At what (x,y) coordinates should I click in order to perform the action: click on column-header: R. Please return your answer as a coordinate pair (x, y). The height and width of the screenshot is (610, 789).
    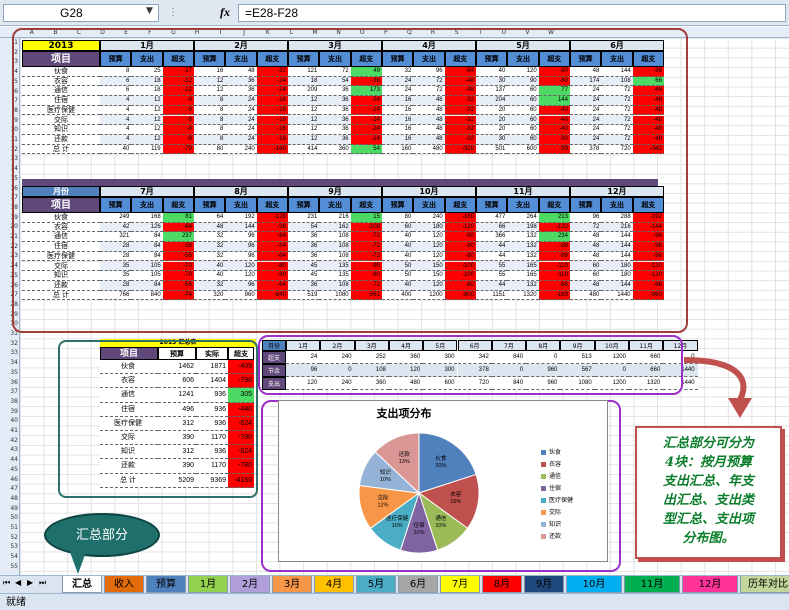
    Looking at the image, I should click on (433, 32).